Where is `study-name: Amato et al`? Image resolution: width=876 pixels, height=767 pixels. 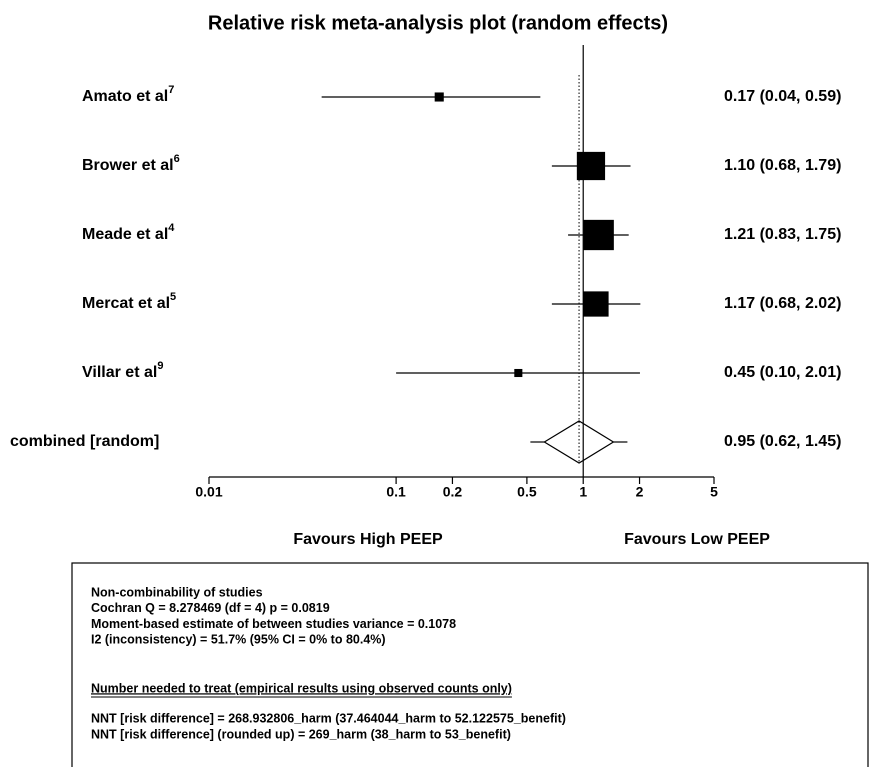
study-name: Amato et al is located at coordinates (125, 96).